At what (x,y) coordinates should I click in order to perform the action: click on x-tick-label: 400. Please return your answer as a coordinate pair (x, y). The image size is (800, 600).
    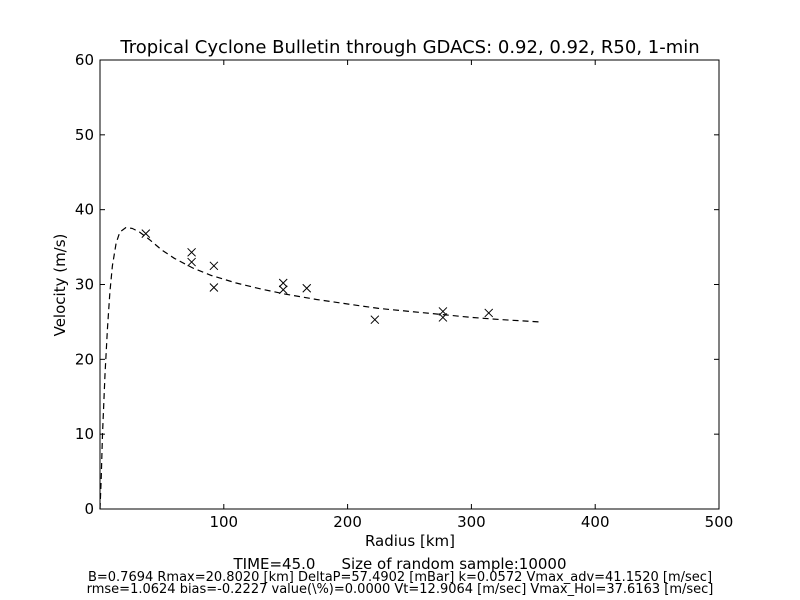
    Looking at the image, I should click on (595, 522).